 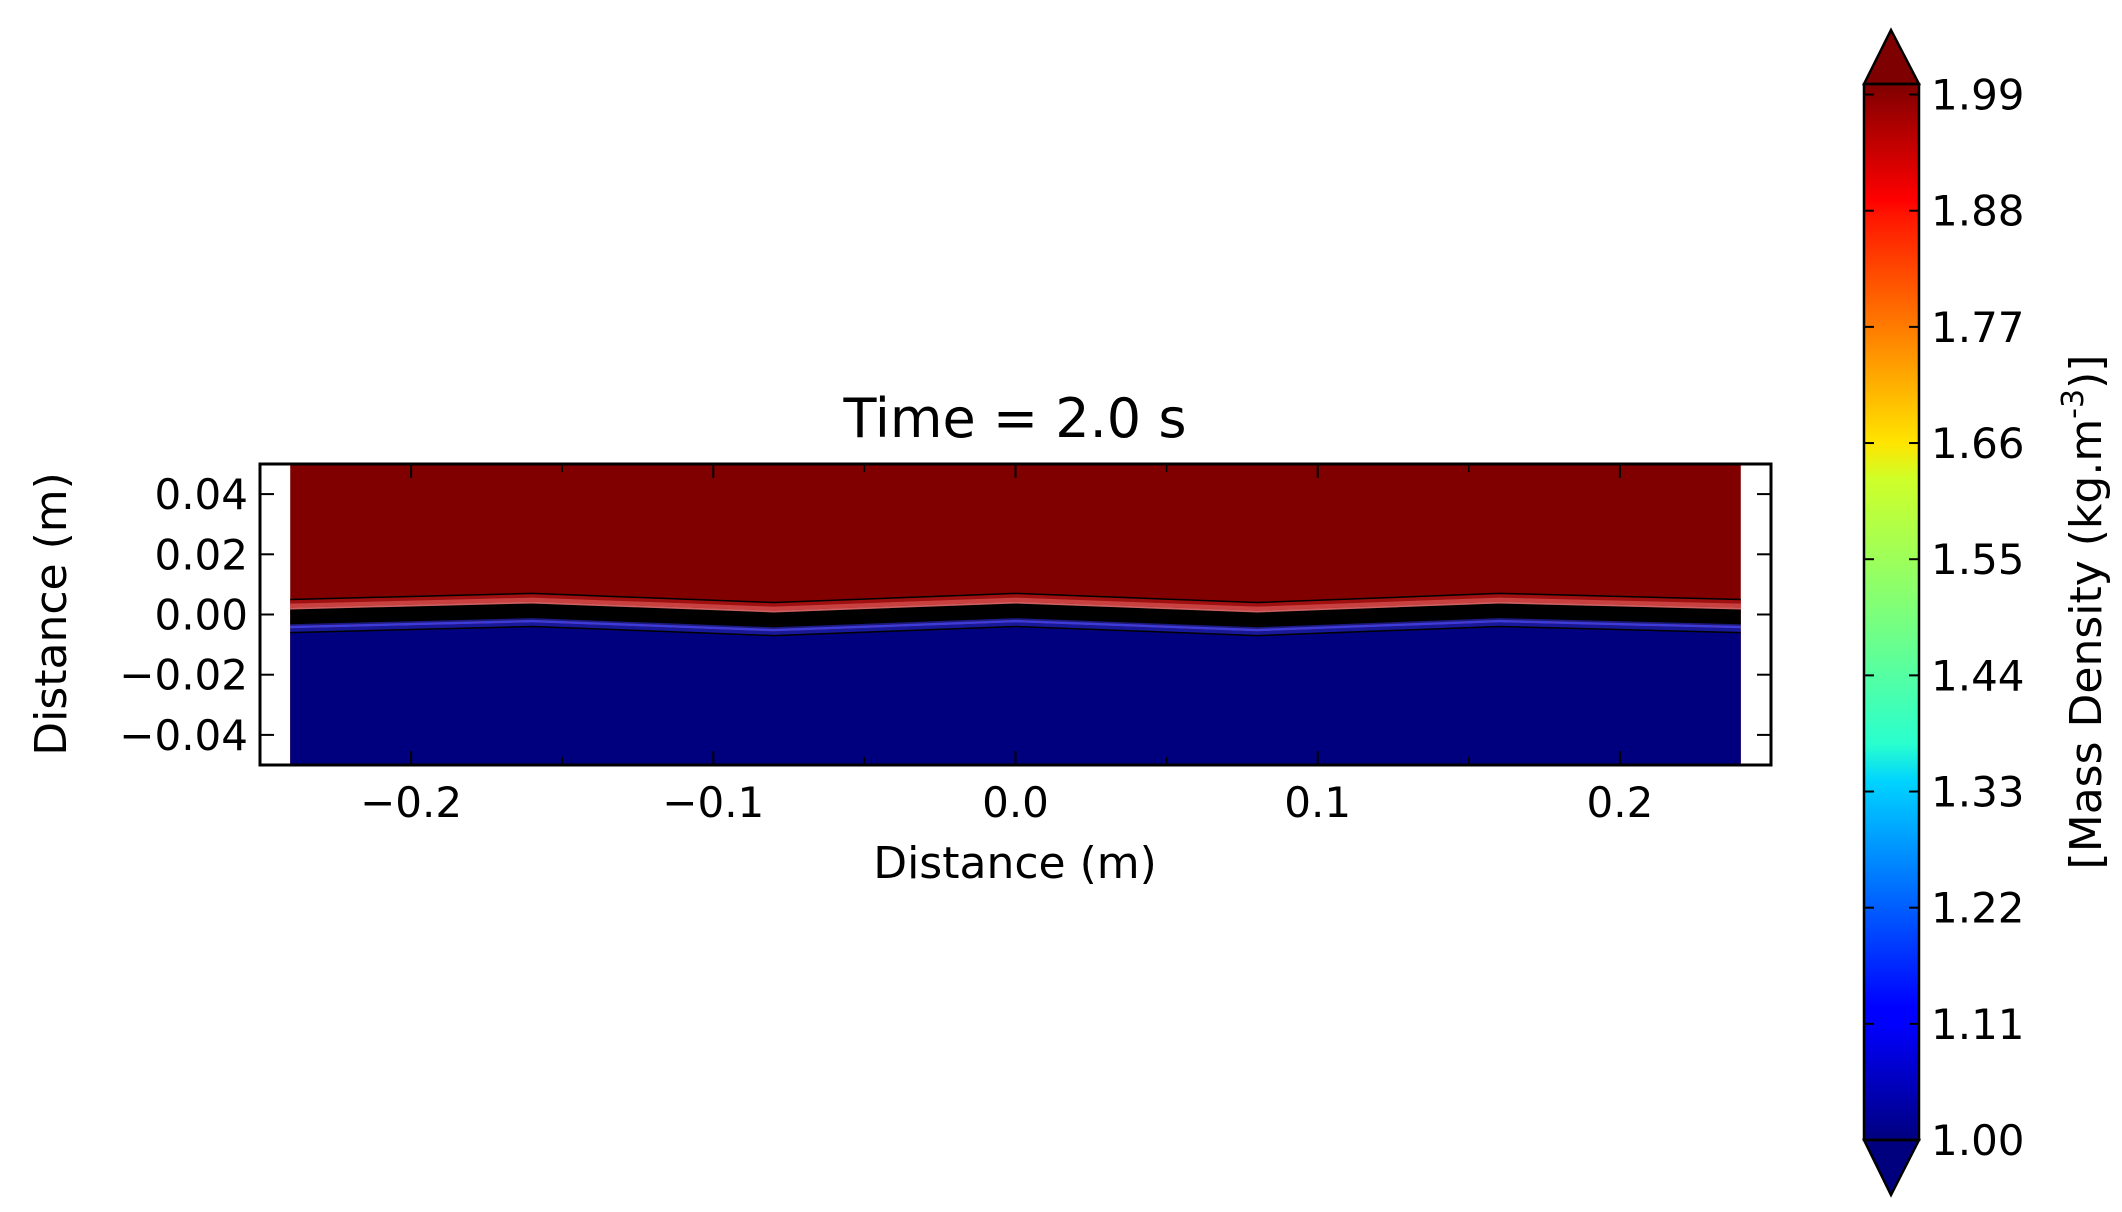 I want to click on colorbar-label: [Mass Density (kg.m-3)], so click(x=2084, y=612).